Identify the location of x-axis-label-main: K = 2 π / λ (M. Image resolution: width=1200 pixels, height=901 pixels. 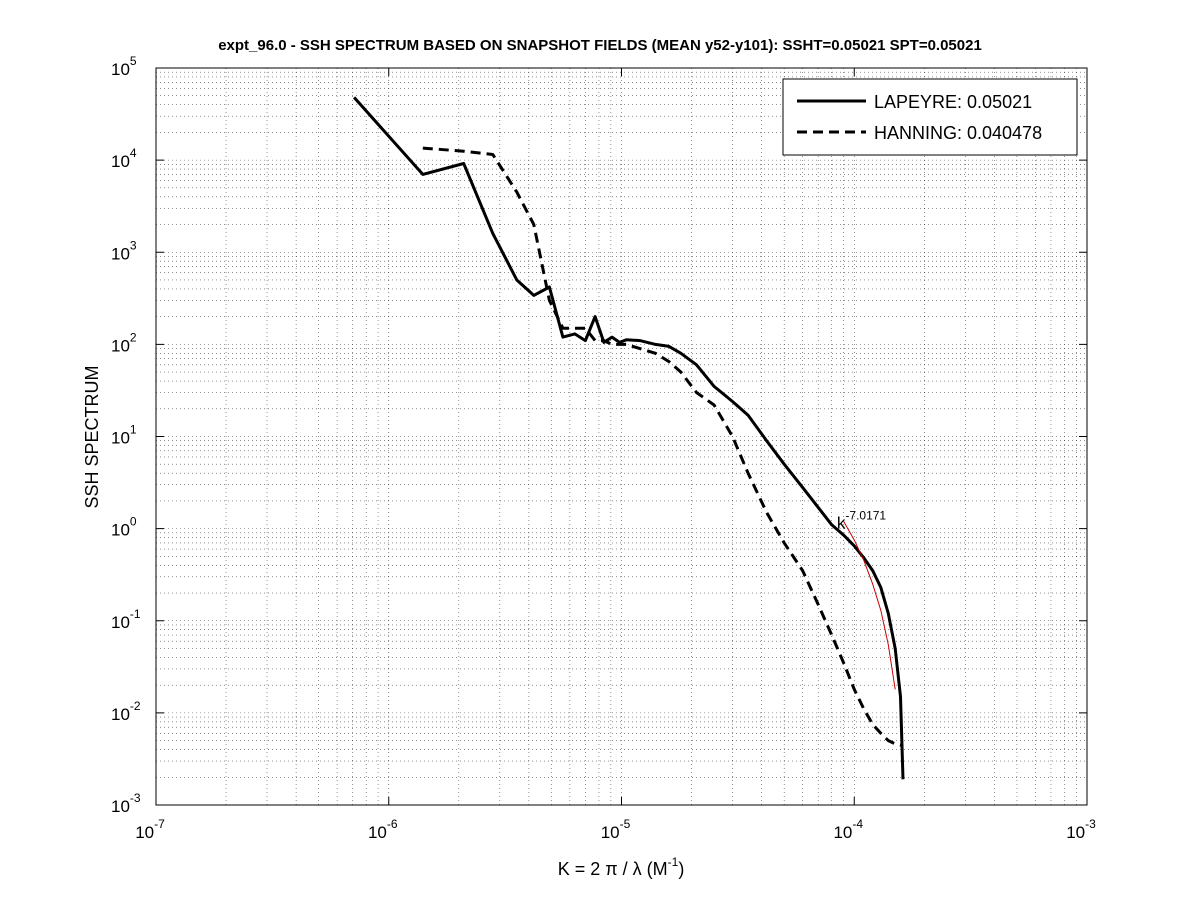
(613, 869).